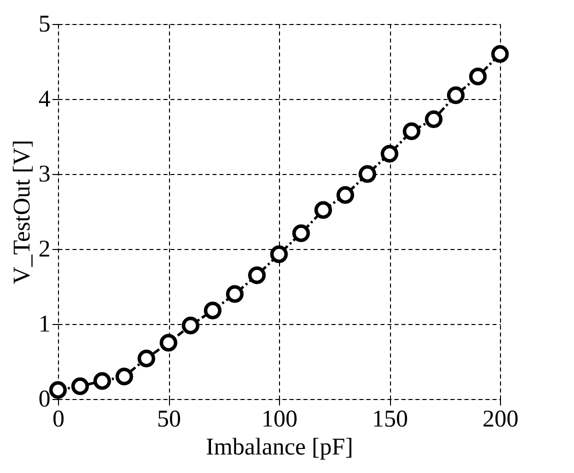 This screenshot has height=473, width=574. I want to click on x-tick-label: 200, so click(500, 419).